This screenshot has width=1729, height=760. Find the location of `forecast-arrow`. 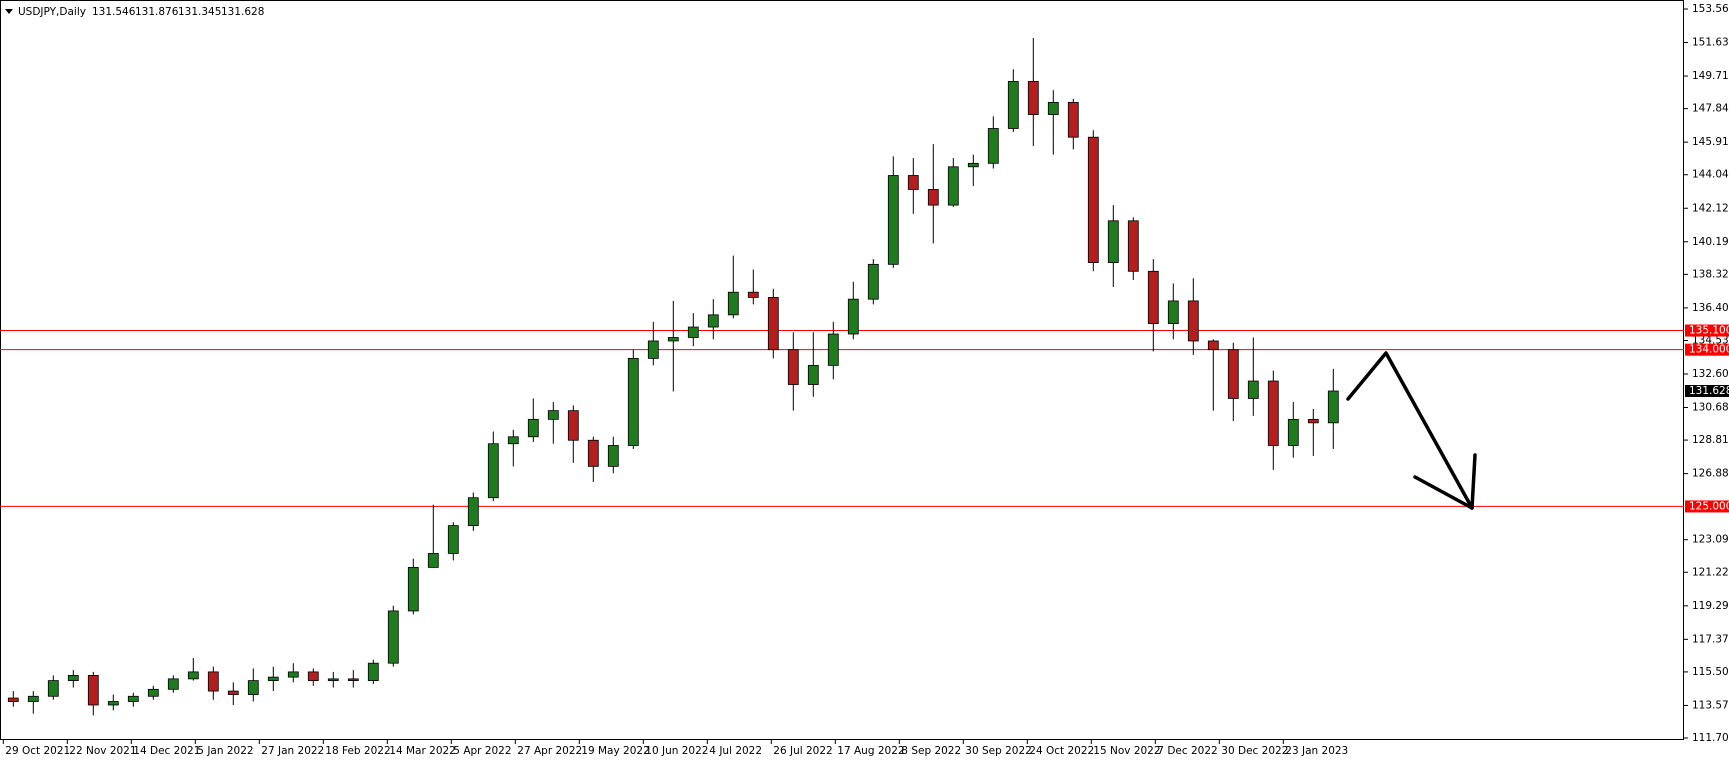

forecast-arrow is located at coordinates (1411, 430).